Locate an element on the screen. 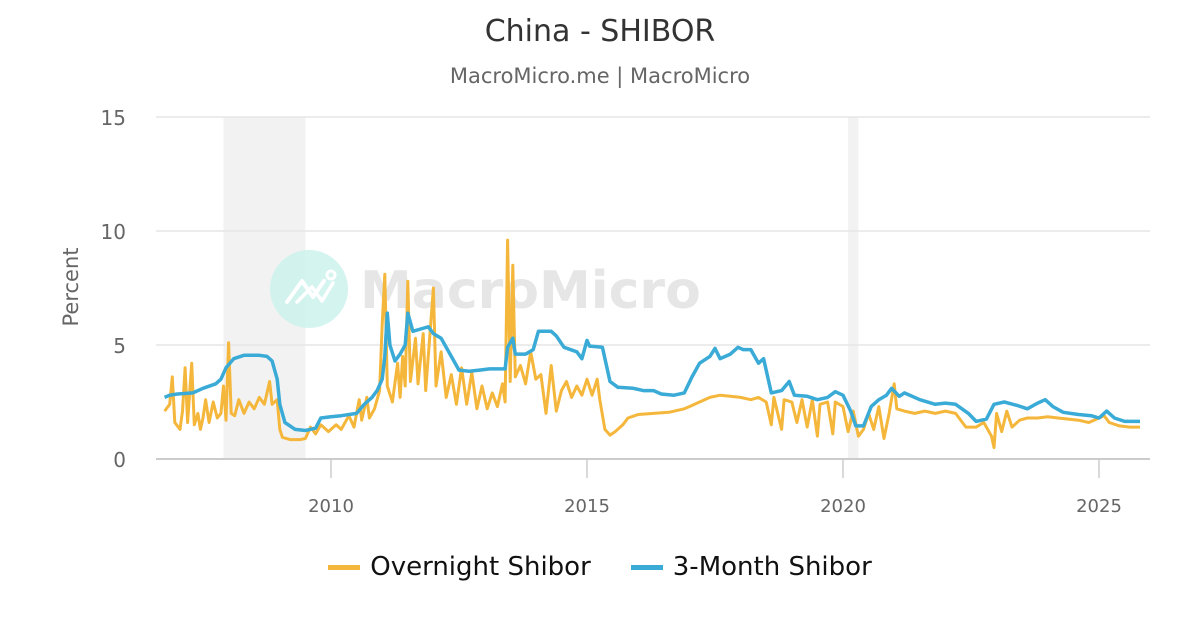 This screenshot has height=630, width=1200. legend-item-overnight: Overnight Shibor is located at coordinates (459, 567).